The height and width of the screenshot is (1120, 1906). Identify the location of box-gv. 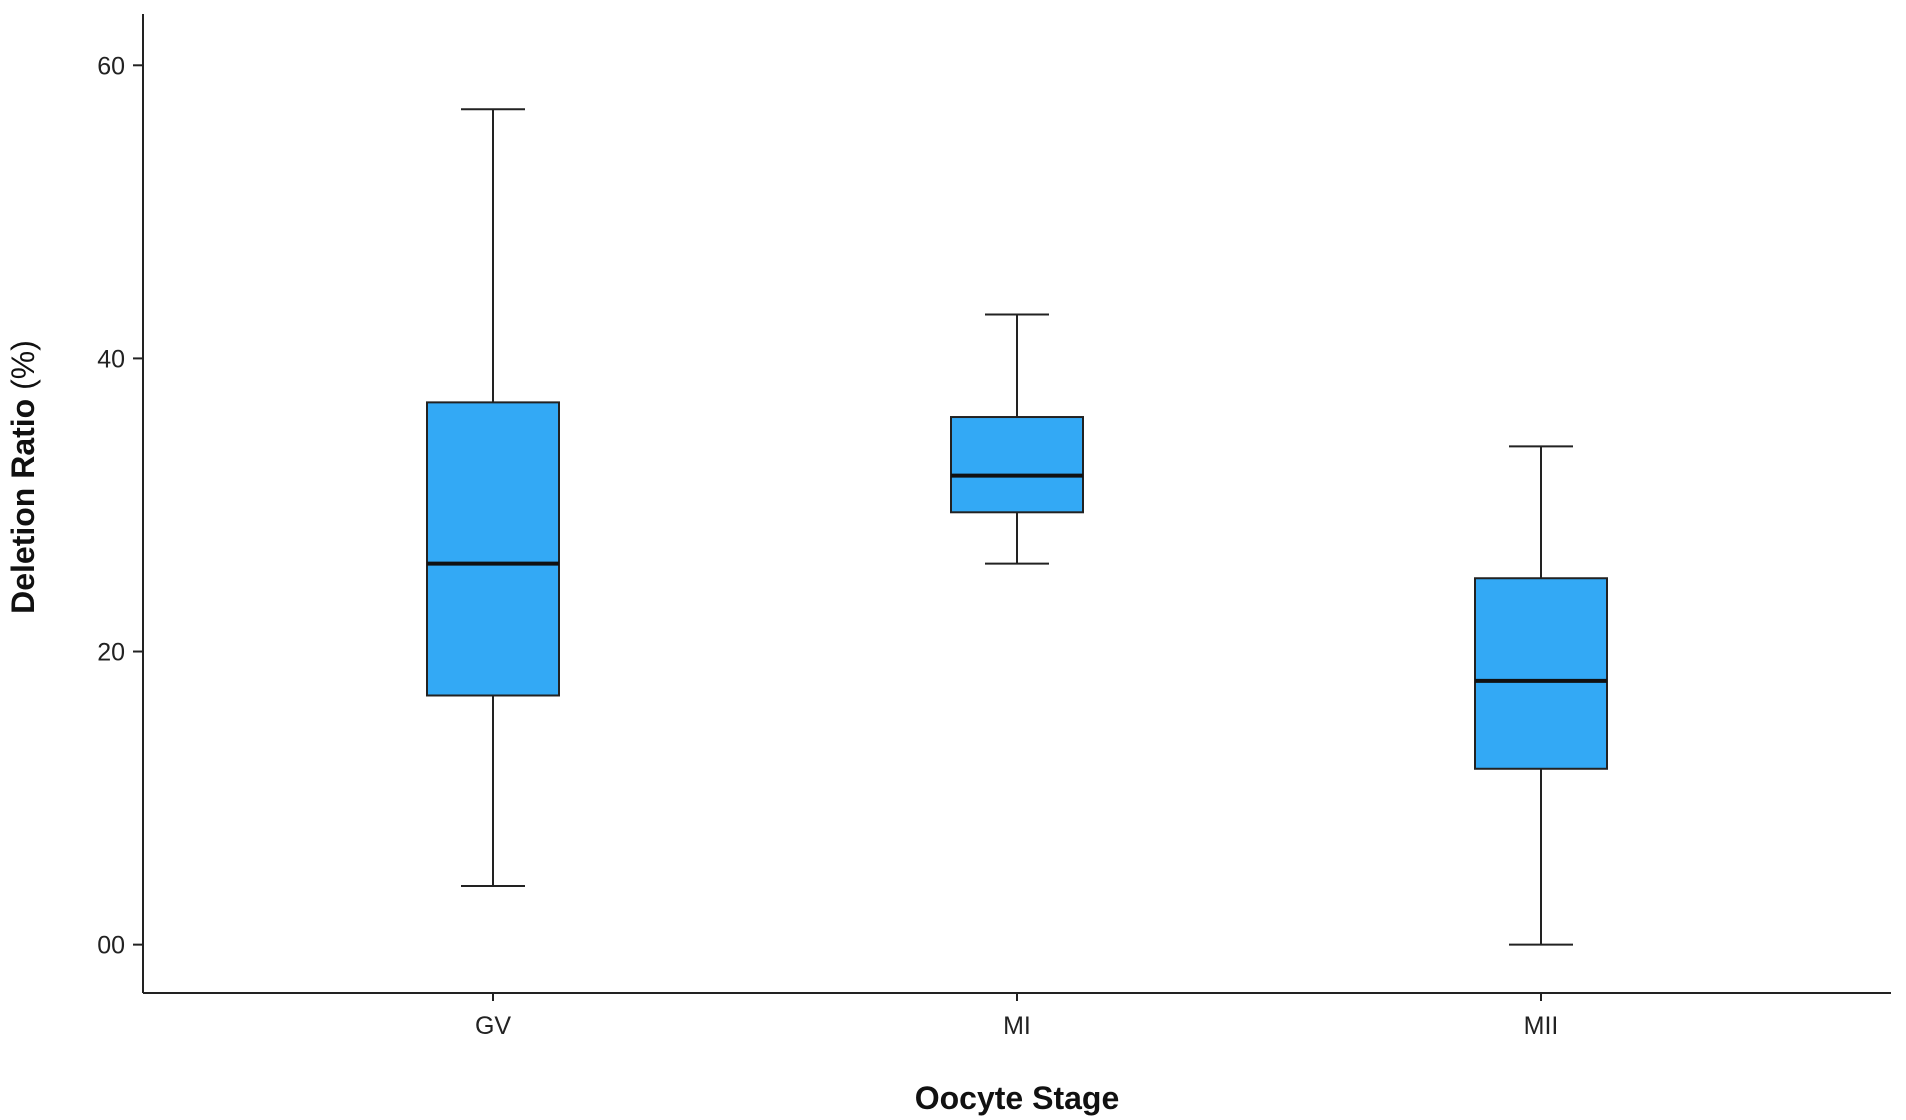
(493, 498).